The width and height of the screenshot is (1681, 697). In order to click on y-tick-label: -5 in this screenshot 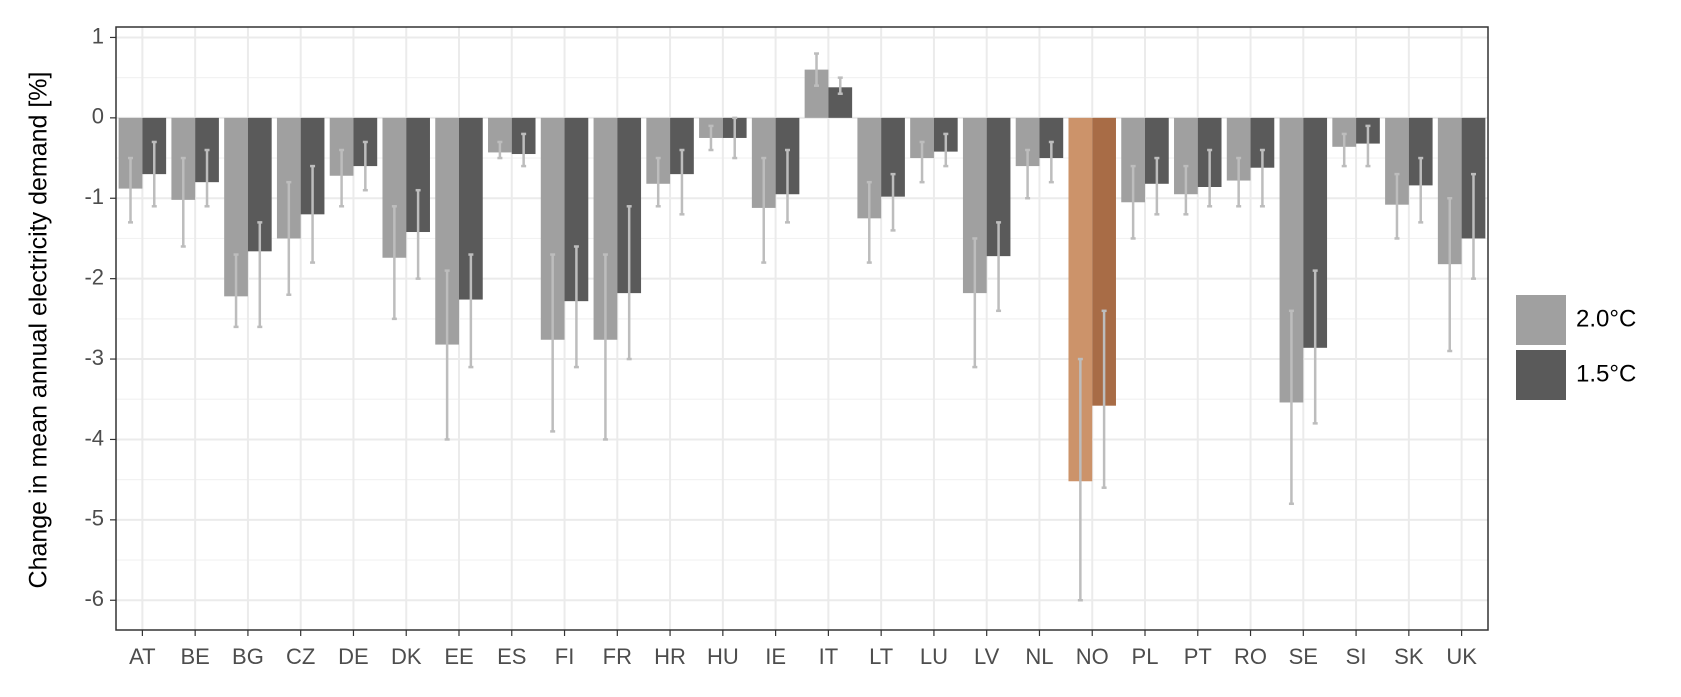, I will do `click(94, 518)`.